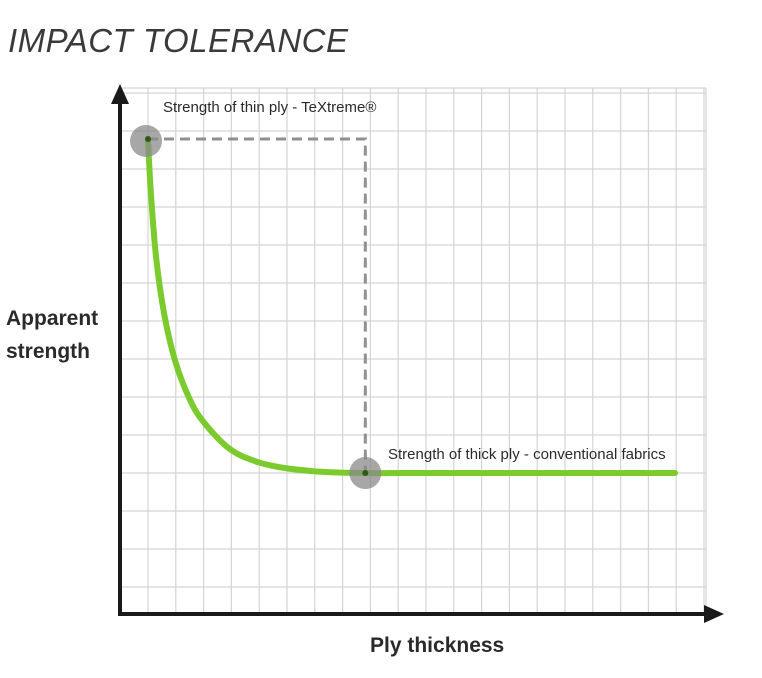 This screenshot has height=678, width=762. What do you see at coordinates (437, 645) in the screenshot?
I see `x-axis-label: Ply thickness` at bounding box center [437, 645].